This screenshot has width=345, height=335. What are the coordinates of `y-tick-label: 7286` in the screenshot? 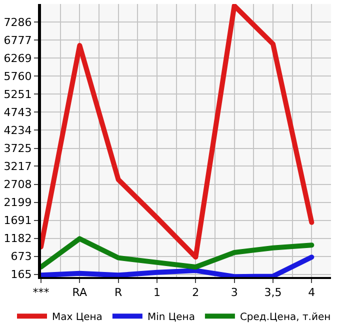 It's located at (18, 23).